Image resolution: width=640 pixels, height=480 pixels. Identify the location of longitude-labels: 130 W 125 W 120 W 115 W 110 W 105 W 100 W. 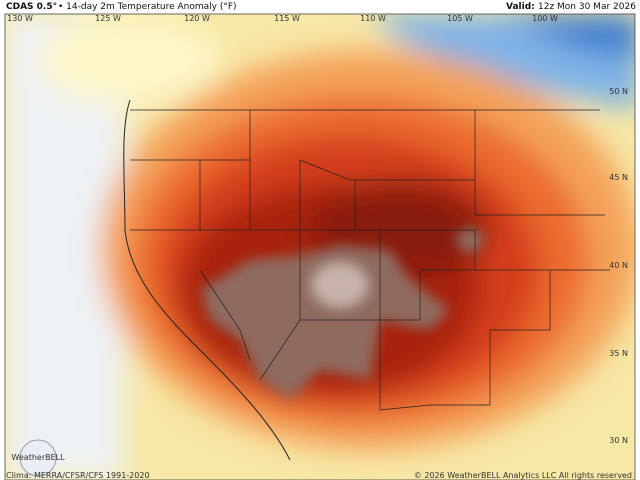
(282, 18).